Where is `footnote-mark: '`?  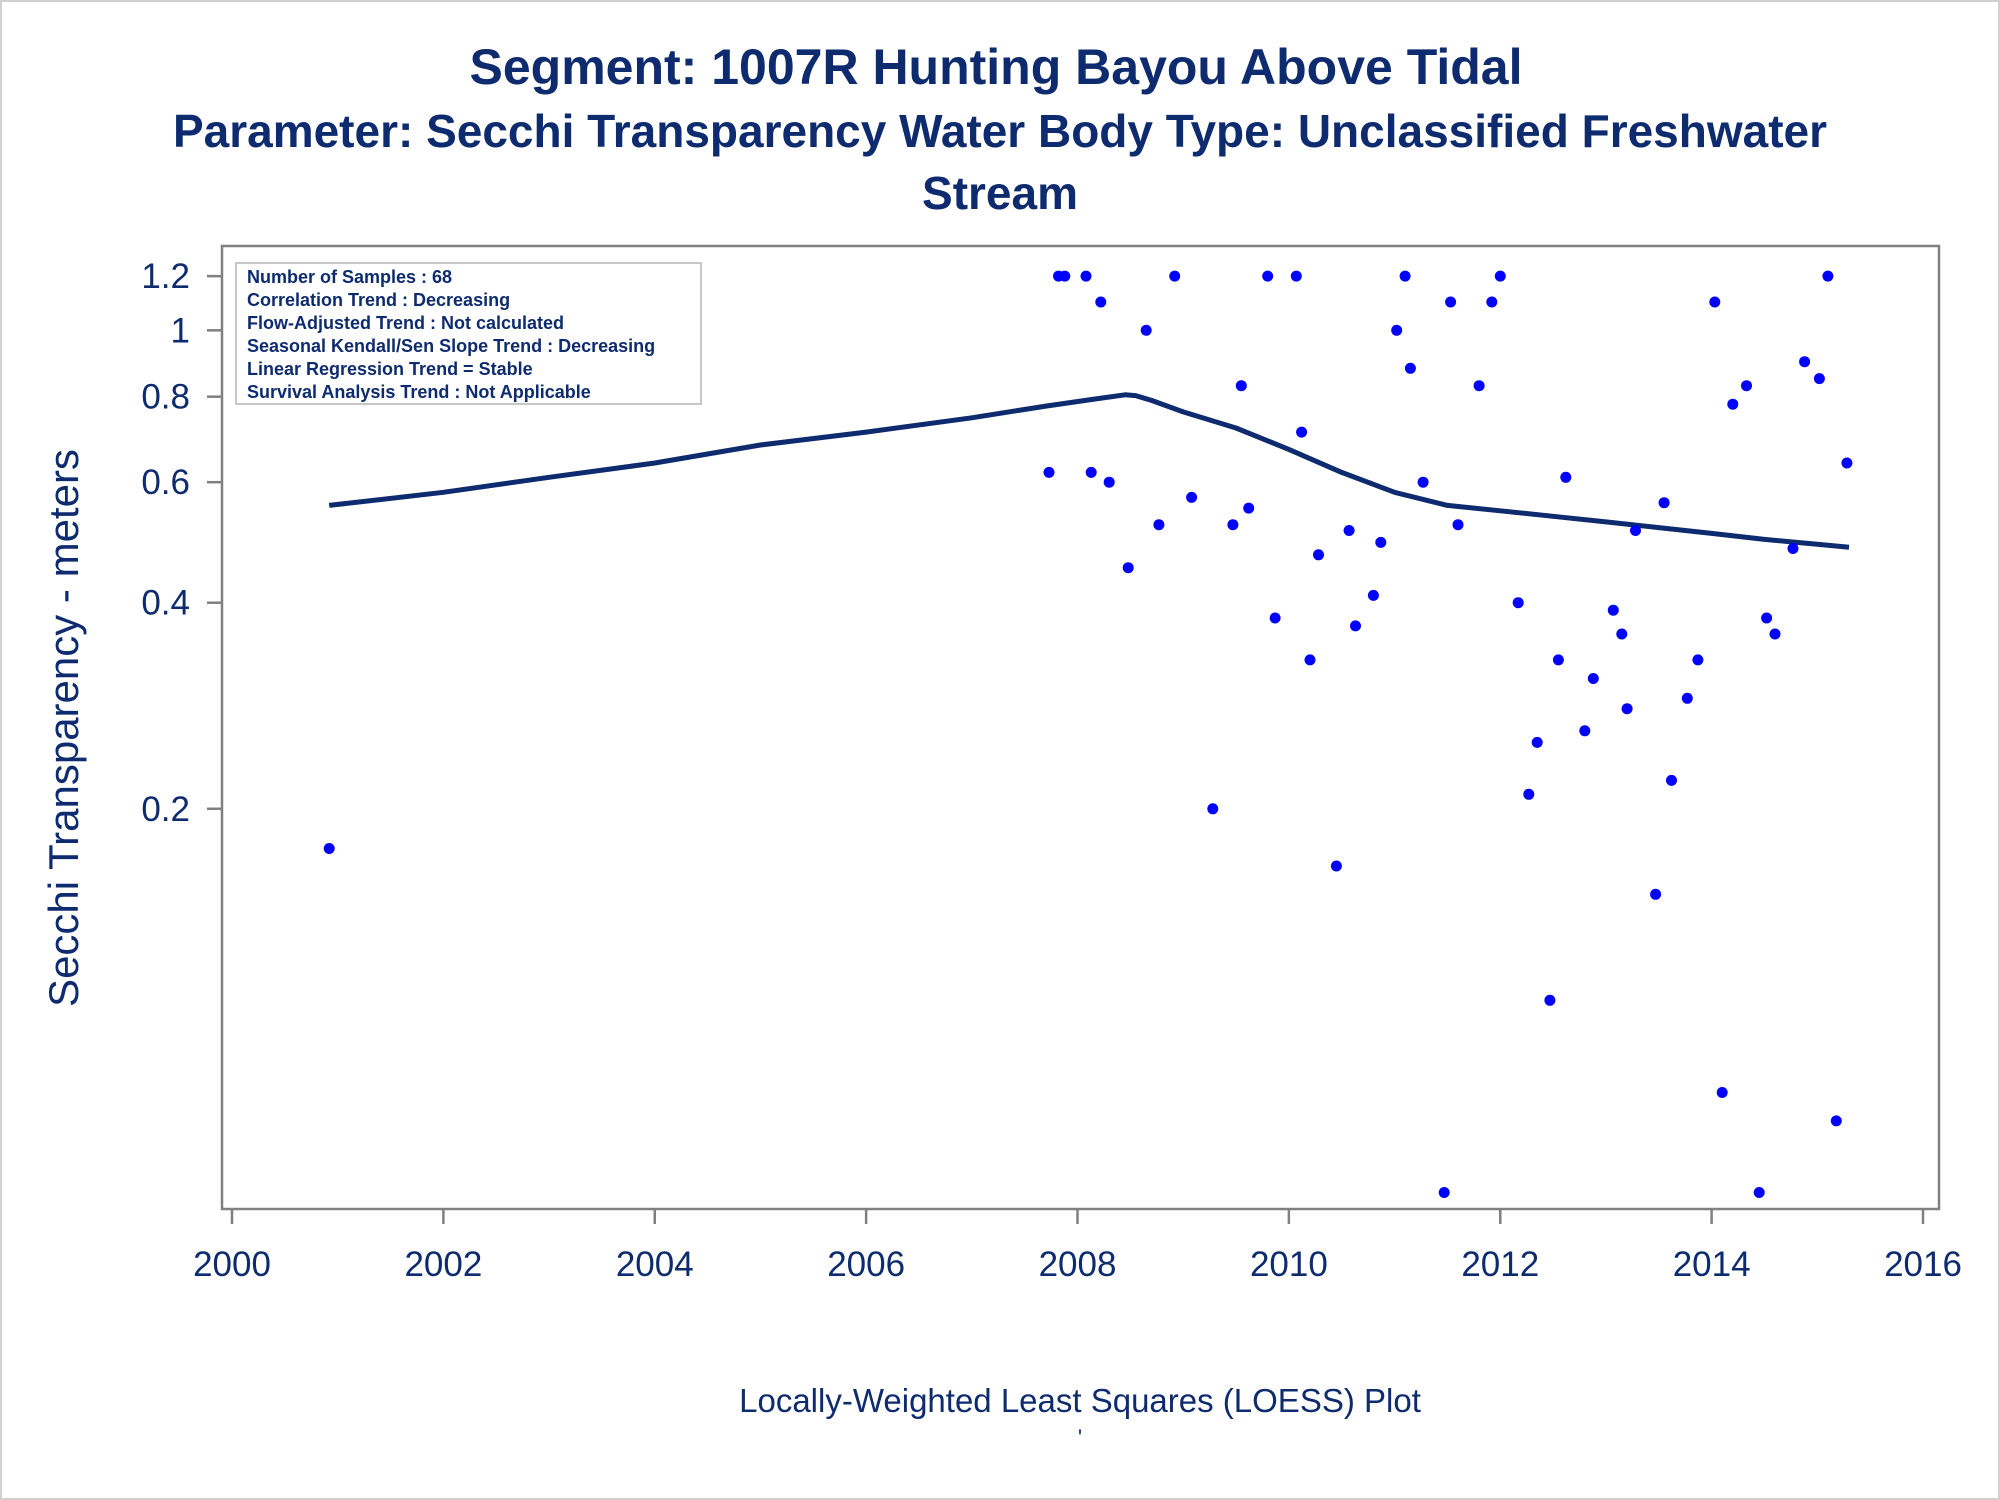 footnote-mark: ' is located at coordinates (1080, 1437).